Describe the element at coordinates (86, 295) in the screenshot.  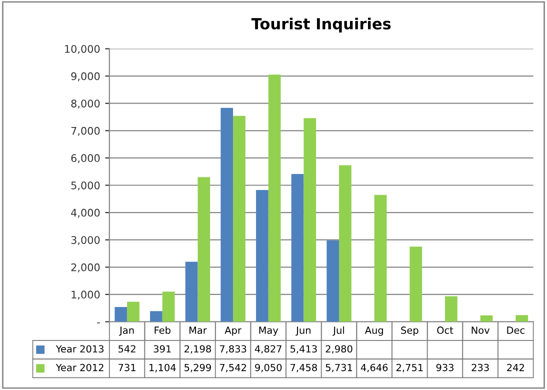
I see `y-tick-label: 1,000` at that location.